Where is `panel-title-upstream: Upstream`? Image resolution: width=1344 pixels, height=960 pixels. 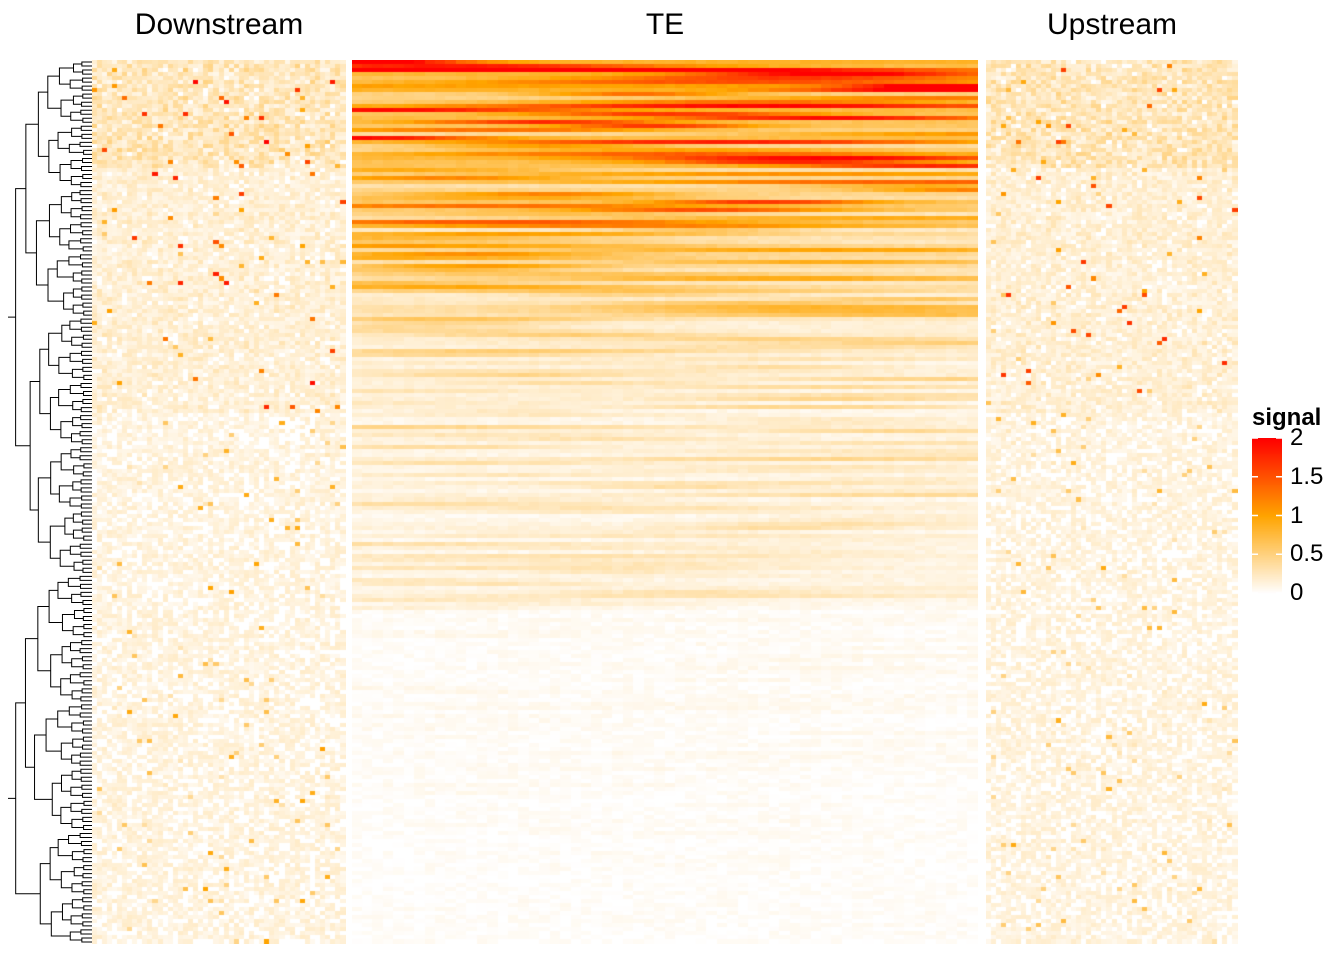 panel-title-upstream: Upstream is located at coordinates (1112, 24).